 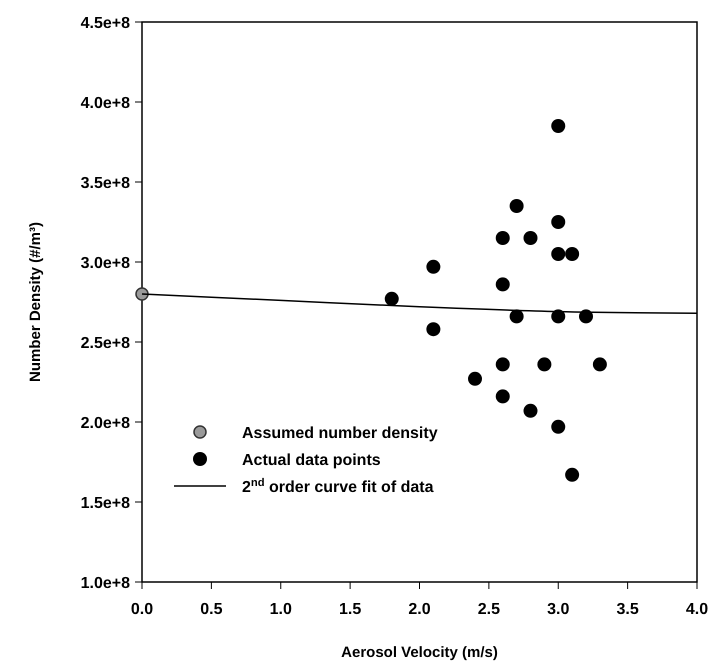 I want to click on y-tick-label: 2.0e+8, so click(x=105, y=423).